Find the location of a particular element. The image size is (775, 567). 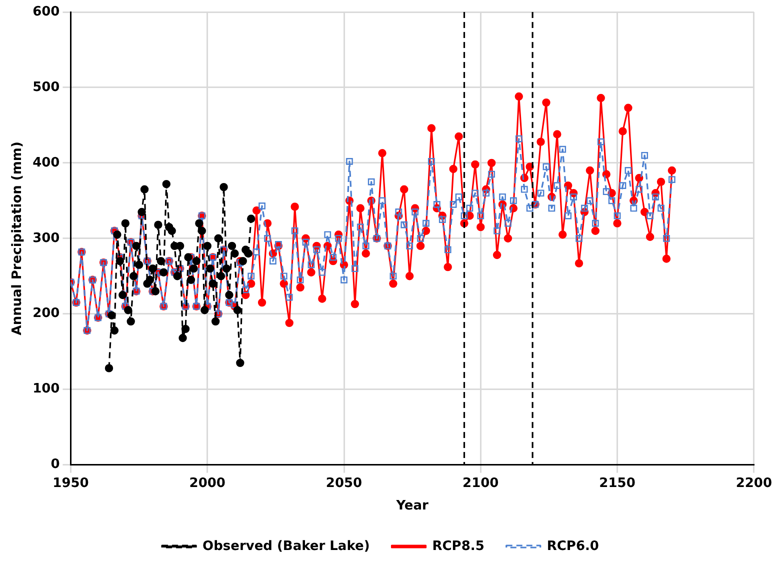

y-tick-label: 500 is located at coordinates (46, 87).